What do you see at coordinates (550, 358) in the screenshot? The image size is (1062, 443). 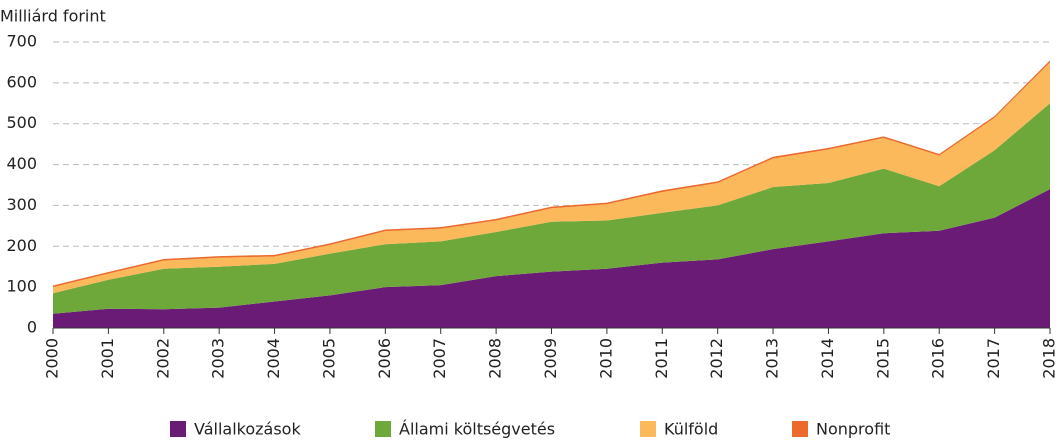 I see `x-tick-label: 2009` at bounding box center [550, 358].